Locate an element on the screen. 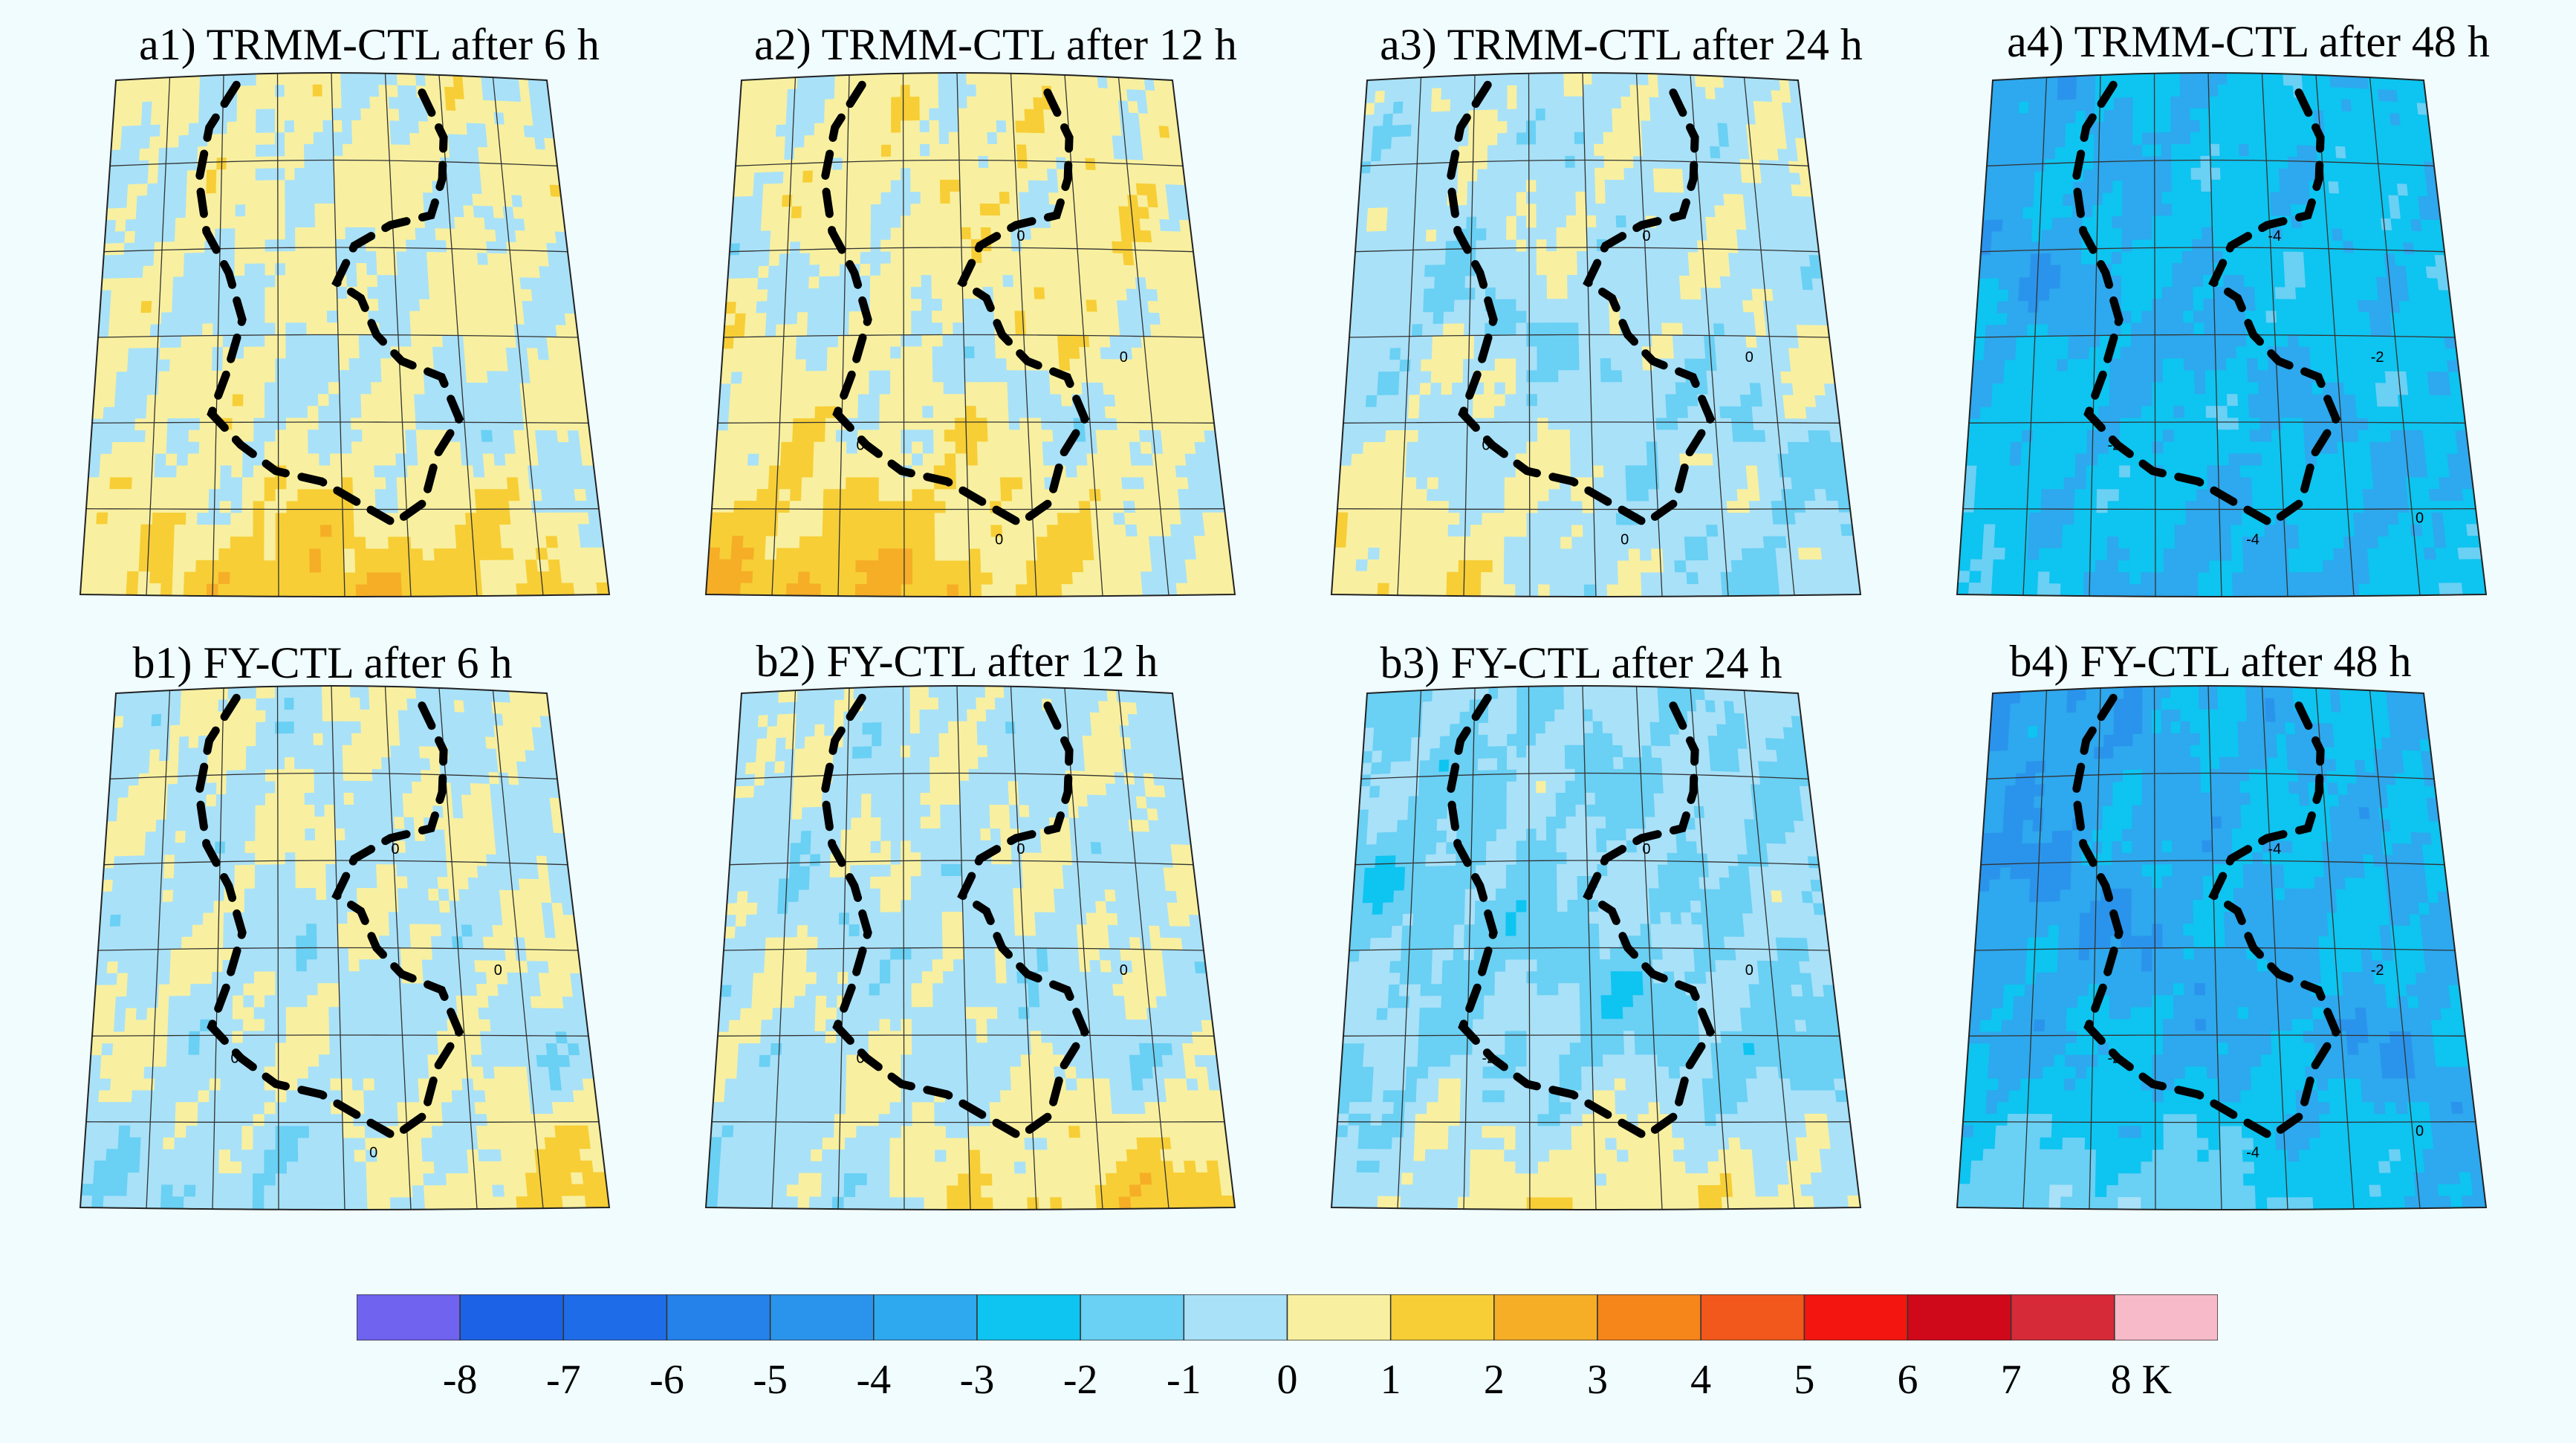 The width and height of the screenshot is (2576, 1443). colorbar-tick-label: -8 is located at coordinates (460, 1380).